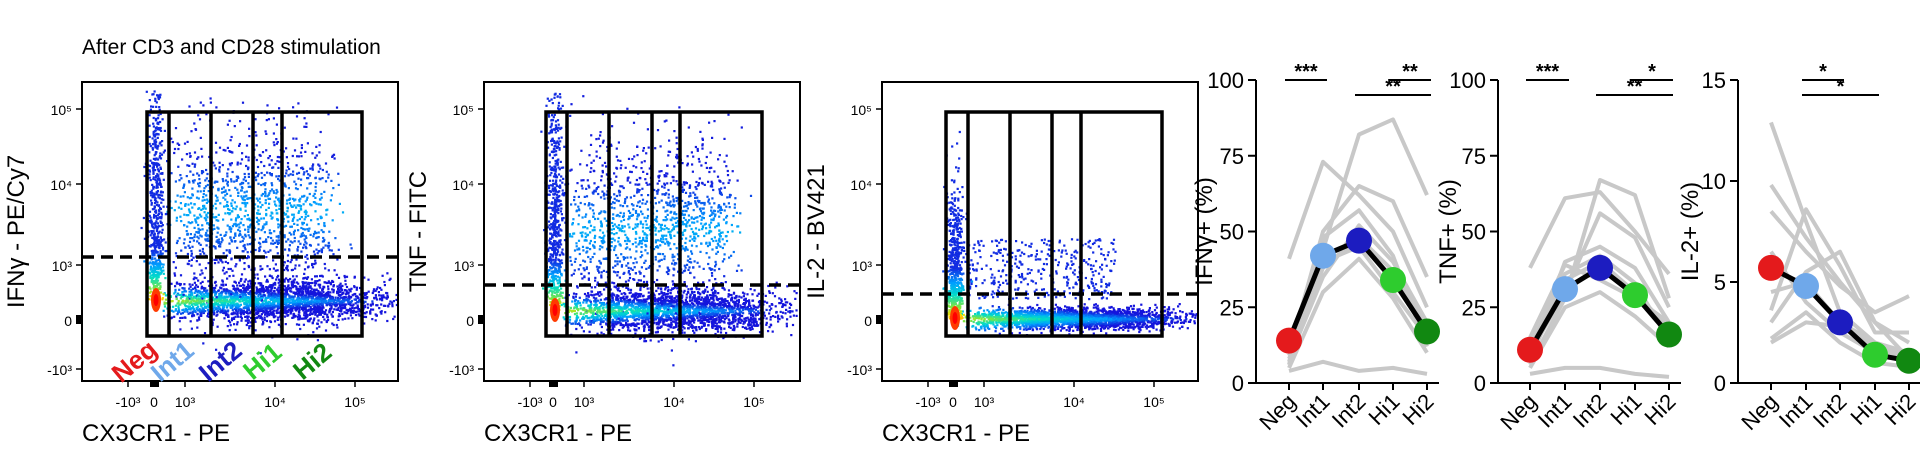 The width and height of the screenshot is (1920, 468). What do you see at coordinates (1448, 231) in the screenshot?
I see `summary-y-axis-label: TNF+ (%)` at bounding box center [1448, 231].